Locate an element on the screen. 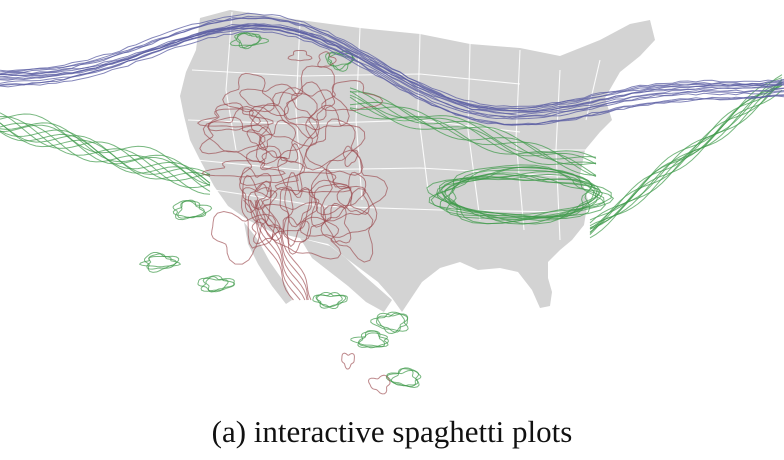 The width and height of the screenshot is (784, 460). figure-caption: (a) interactive spaghetti plots is located at coordinates (392, 431).